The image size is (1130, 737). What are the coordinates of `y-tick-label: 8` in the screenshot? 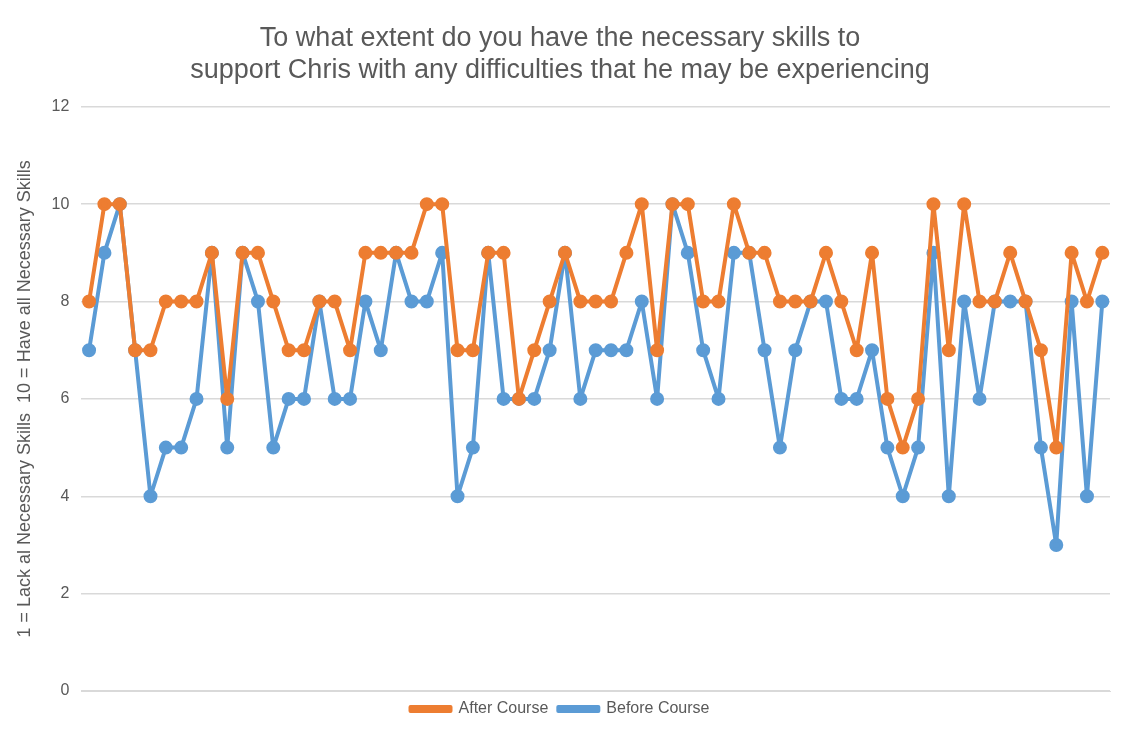 It's located at (65, 300).